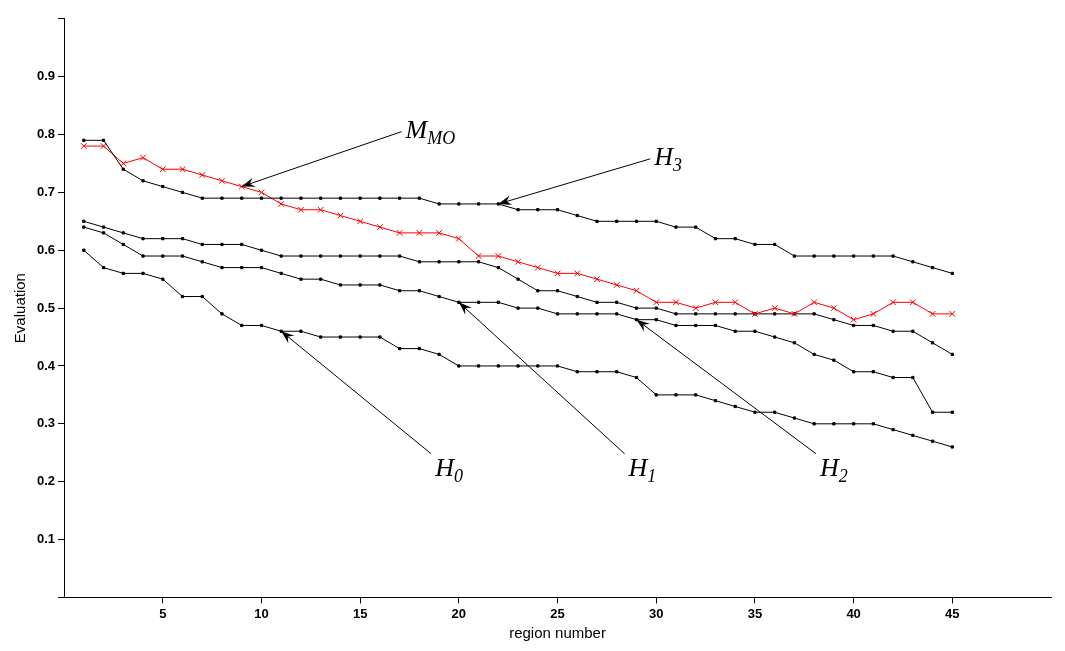 The width and height of the screenshot is (1065, 651). Describe the element at coordinates (656, 613) in the screenshot. I see `x-tick-label: 30` at that location.